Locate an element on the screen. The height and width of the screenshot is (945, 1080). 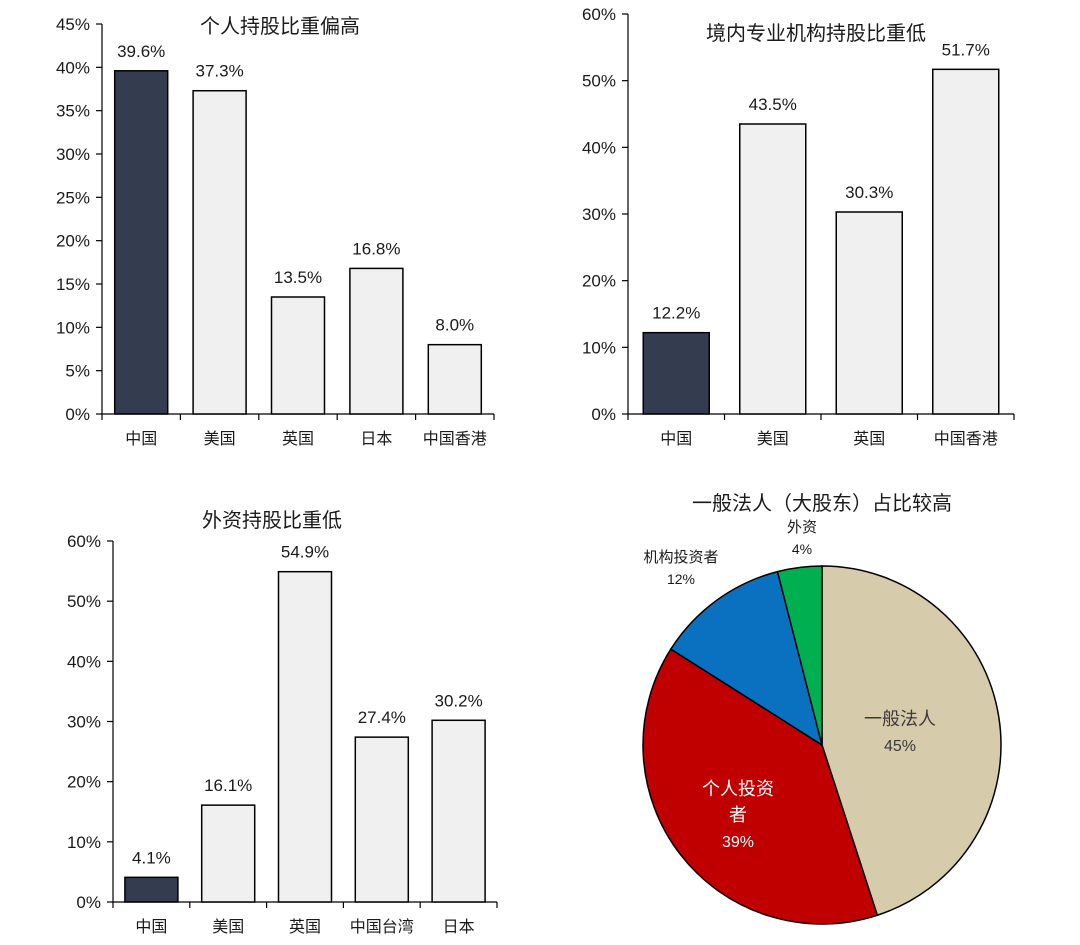
data-label: 16.1% is located at coordinates (228, 785).